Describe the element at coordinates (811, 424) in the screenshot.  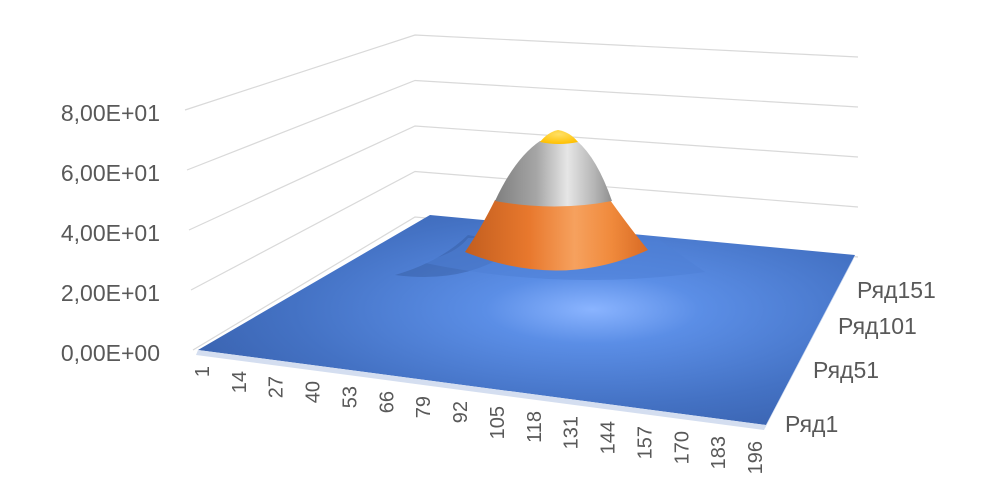
I see `series-tick-label: Ряд1` at that location.